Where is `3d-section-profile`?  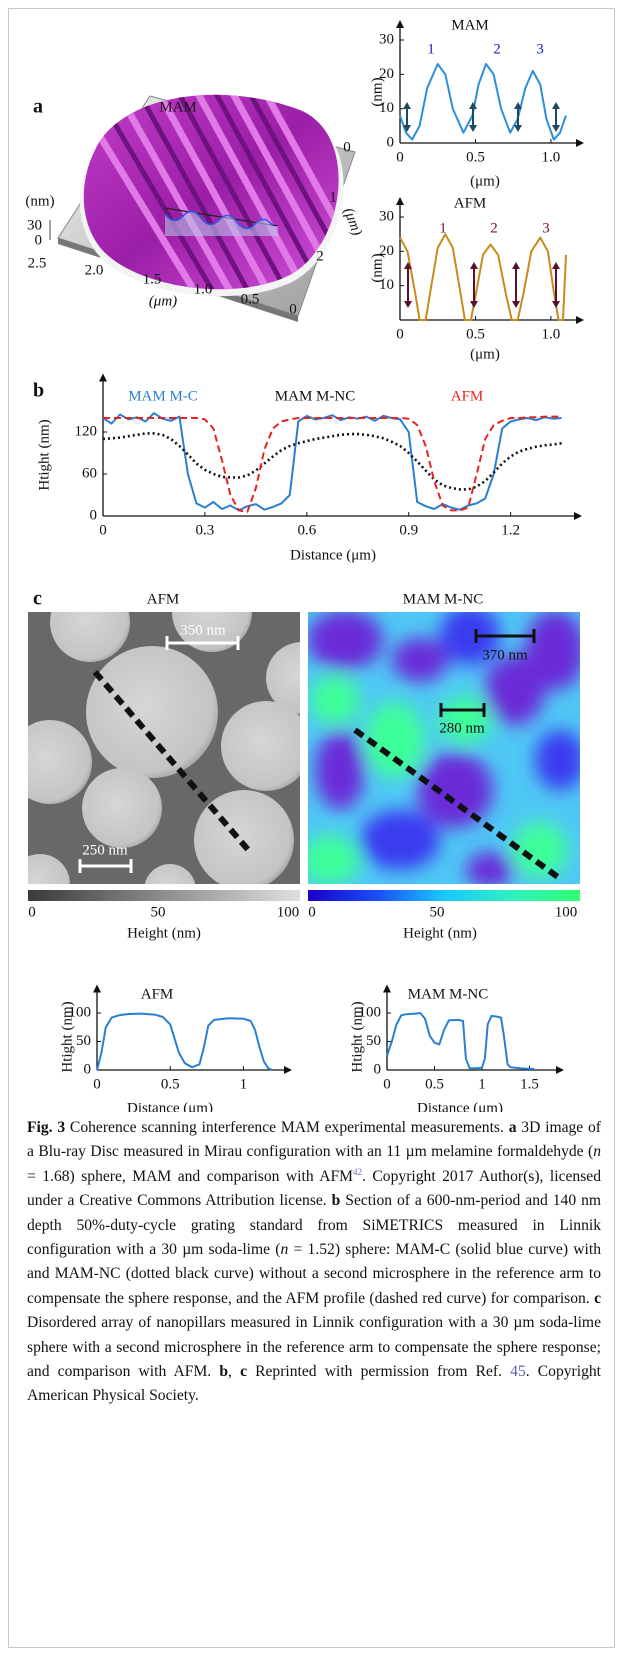 3d-section-profile is located at coordinates (219, 220).